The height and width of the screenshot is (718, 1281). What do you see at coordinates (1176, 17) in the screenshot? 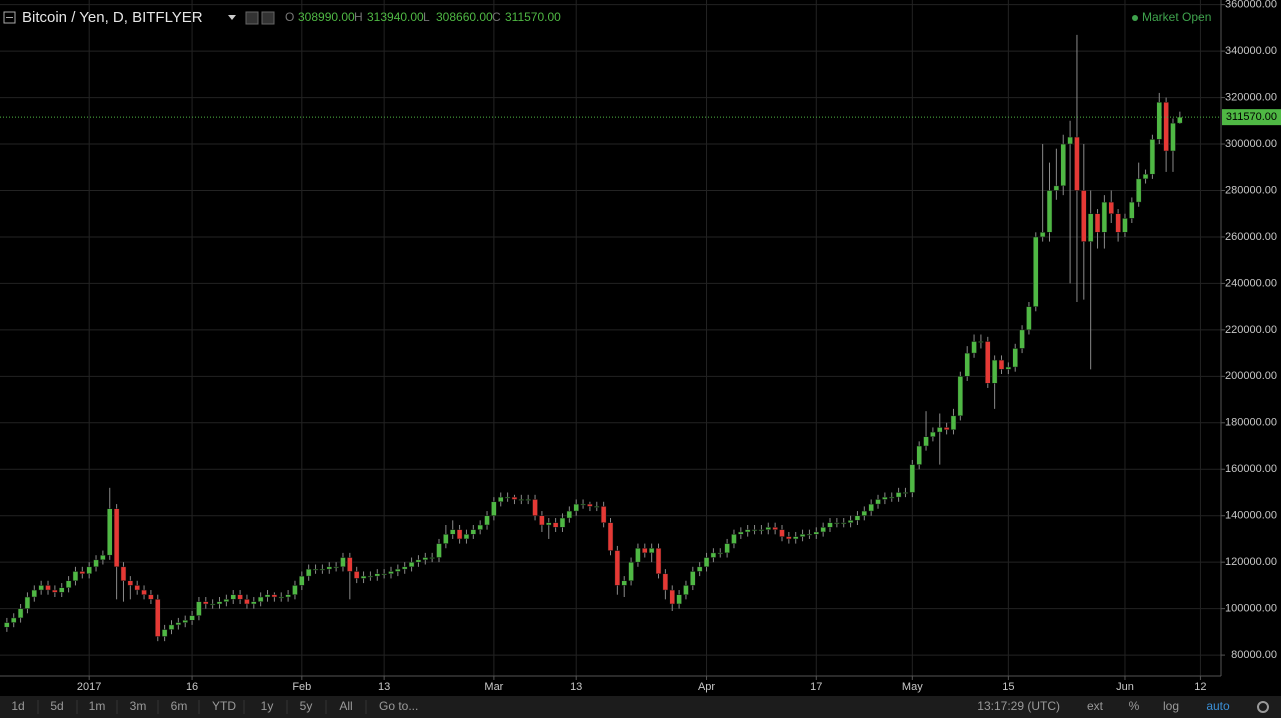
I see `market-status: Market Open` at bounding box center [1176, 17].